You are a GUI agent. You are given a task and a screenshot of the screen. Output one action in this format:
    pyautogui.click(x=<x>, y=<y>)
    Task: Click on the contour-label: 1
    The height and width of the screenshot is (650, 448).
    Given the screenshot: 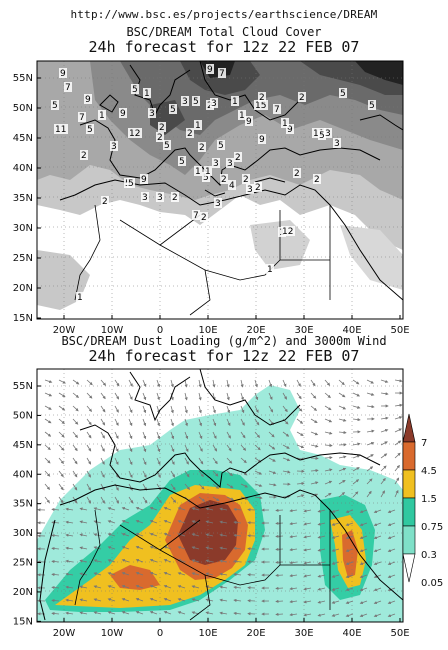 What is the action you would take?
    pyautogui.click(x=147, y=94)
    